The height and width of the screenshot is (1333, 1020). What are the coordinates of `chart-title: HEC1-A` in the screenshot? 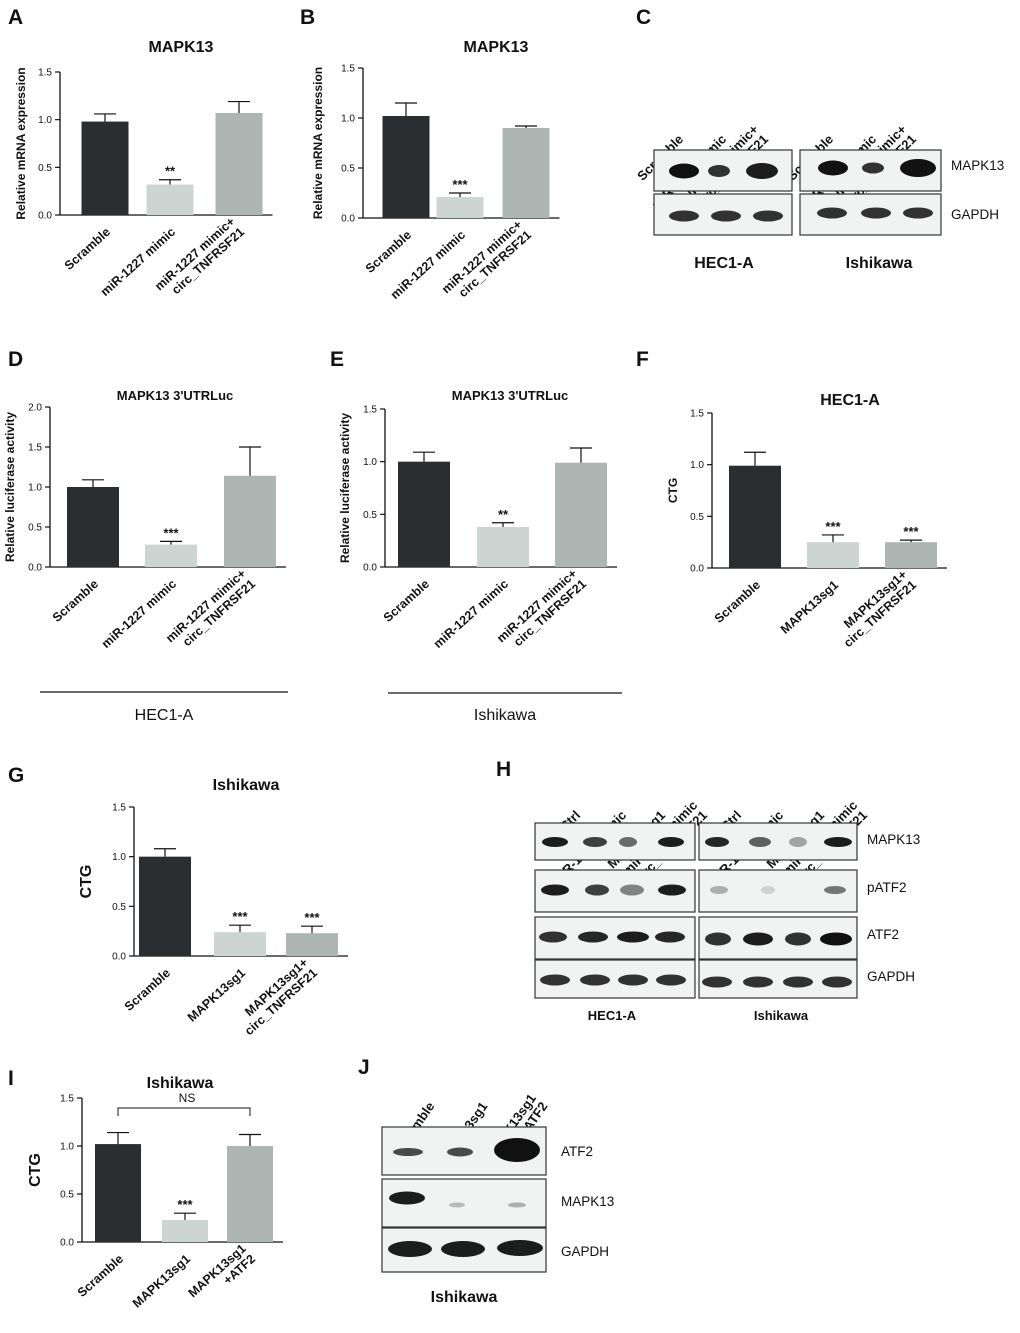 It's located at (850, 400).